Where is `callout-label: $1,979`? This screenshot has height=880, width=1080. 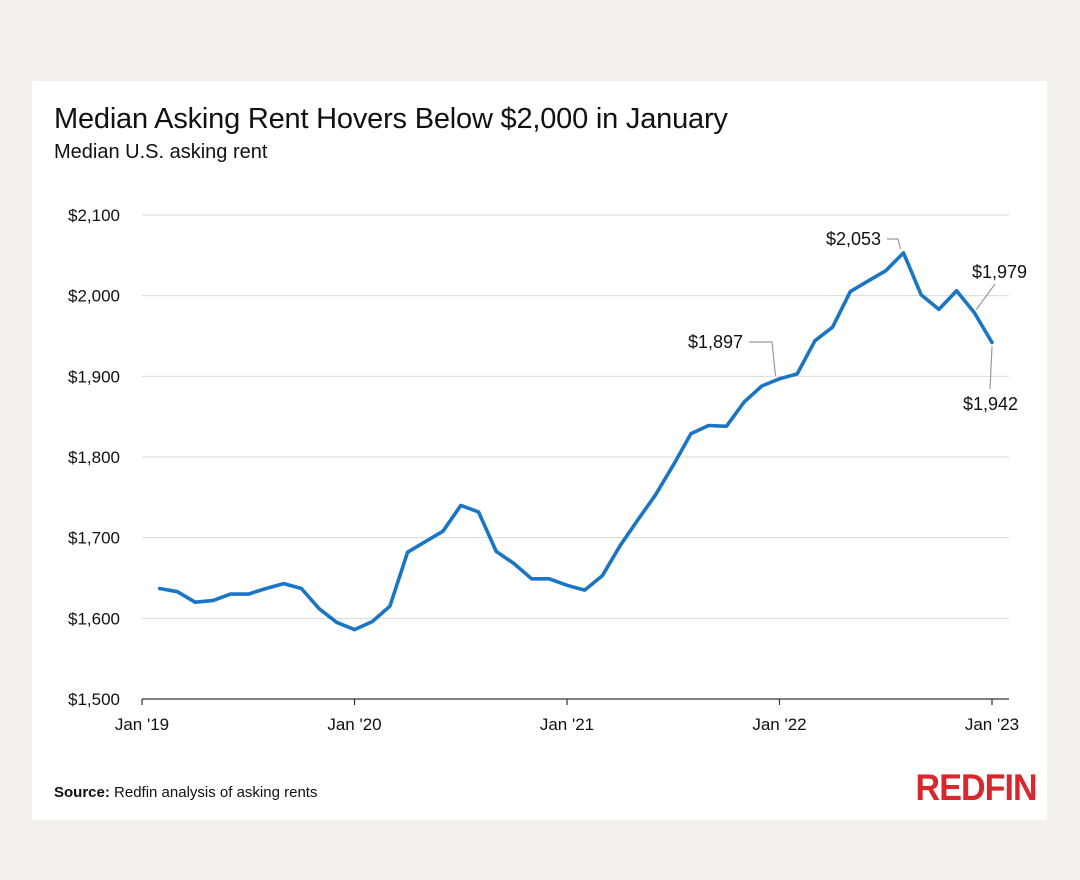 callout-label: $1,979 is located at coordinates (999, 272).